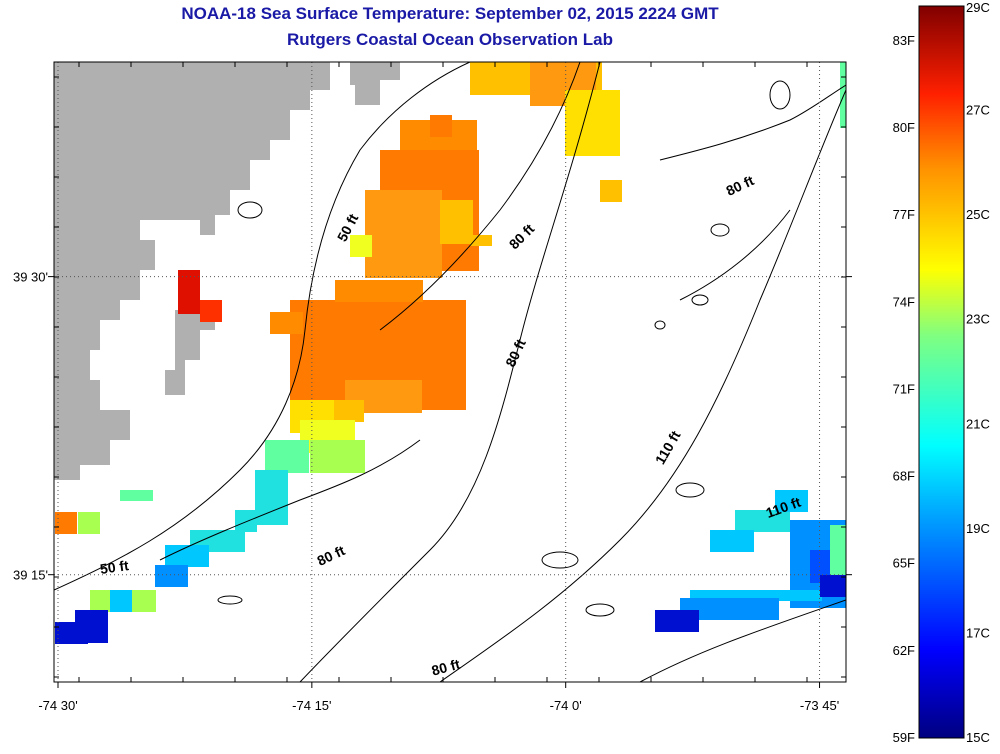 This screenshot has height=754, width=1000. What do you see at coordinates (904, 40) in the screenshot?
I see `colorbar-fahrenheit-label: 83F` at bounding box center [904, 40].